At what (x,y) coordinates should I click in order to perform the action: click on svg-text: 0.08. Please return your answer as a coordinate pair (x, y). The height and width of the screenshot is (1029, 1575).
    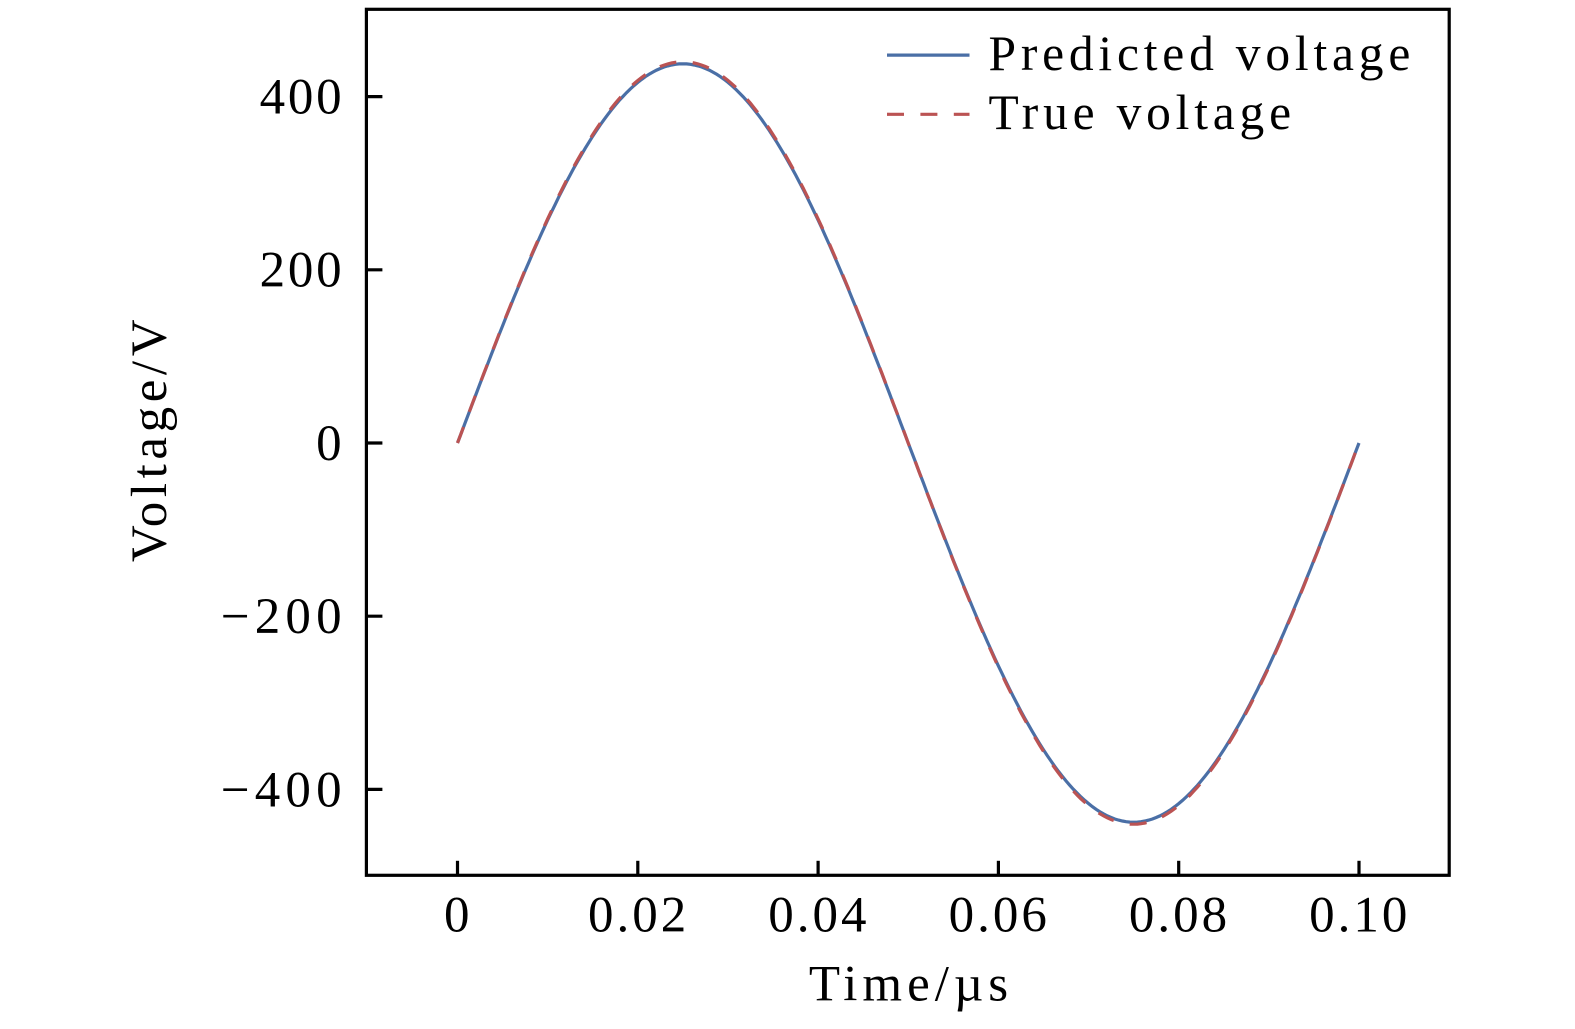
    Looking at the image, I should click on (1179, 916).